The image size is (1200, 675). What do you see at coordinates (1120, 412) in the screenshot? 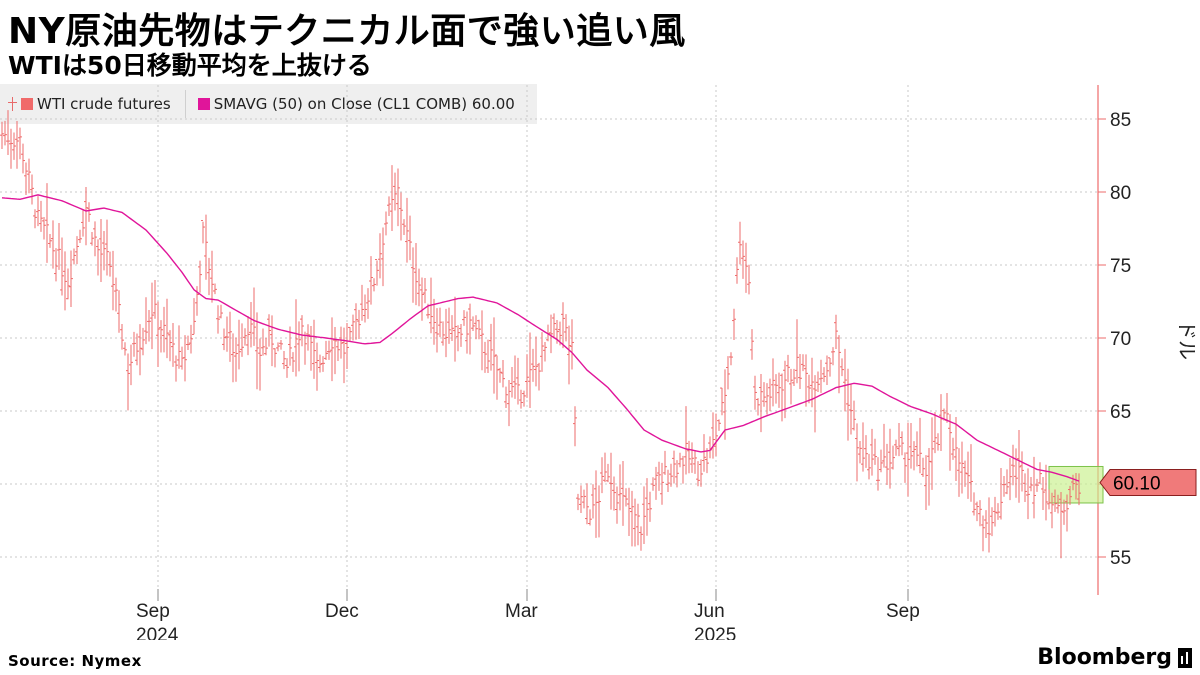
I see `y-tick-label: 65` at bounding box center [1120, 412].